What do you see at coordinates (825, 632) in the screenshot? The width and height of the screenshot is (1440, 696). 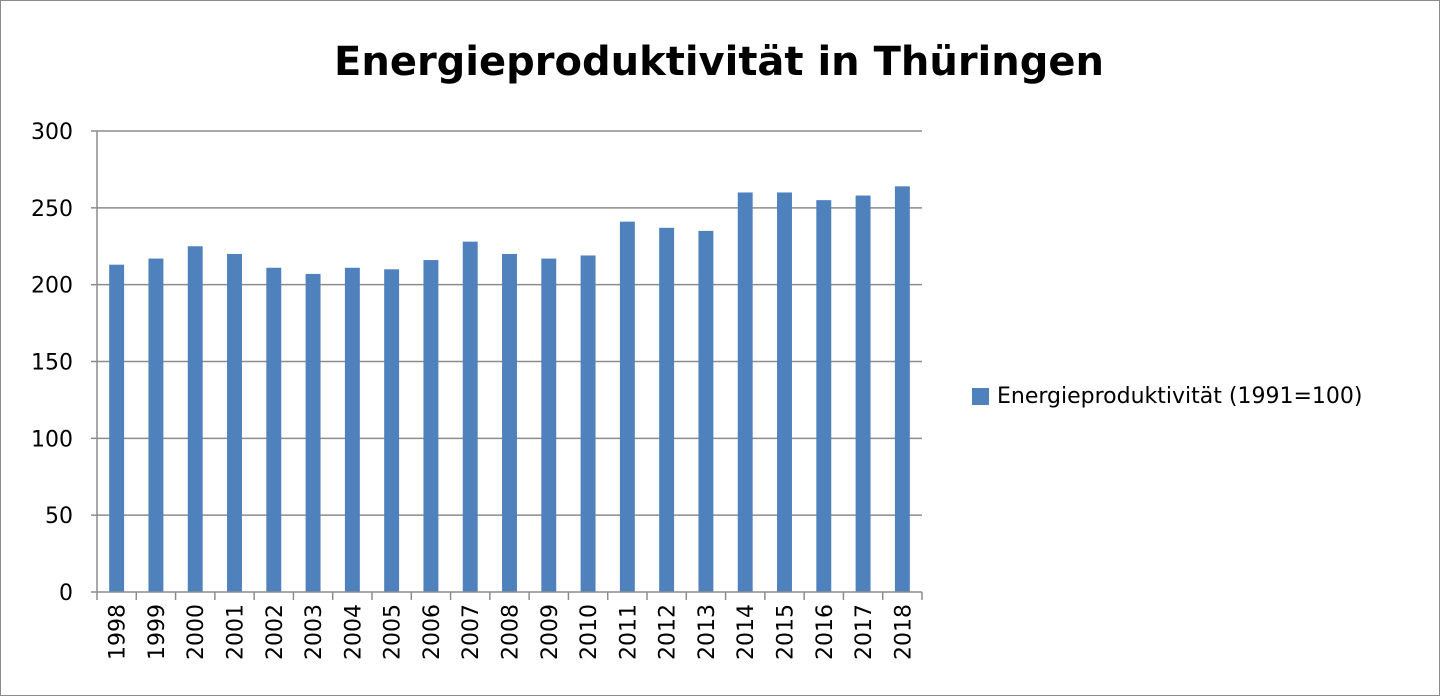 I see `x-tick-label: 2016` at bounding box center [825, 632].